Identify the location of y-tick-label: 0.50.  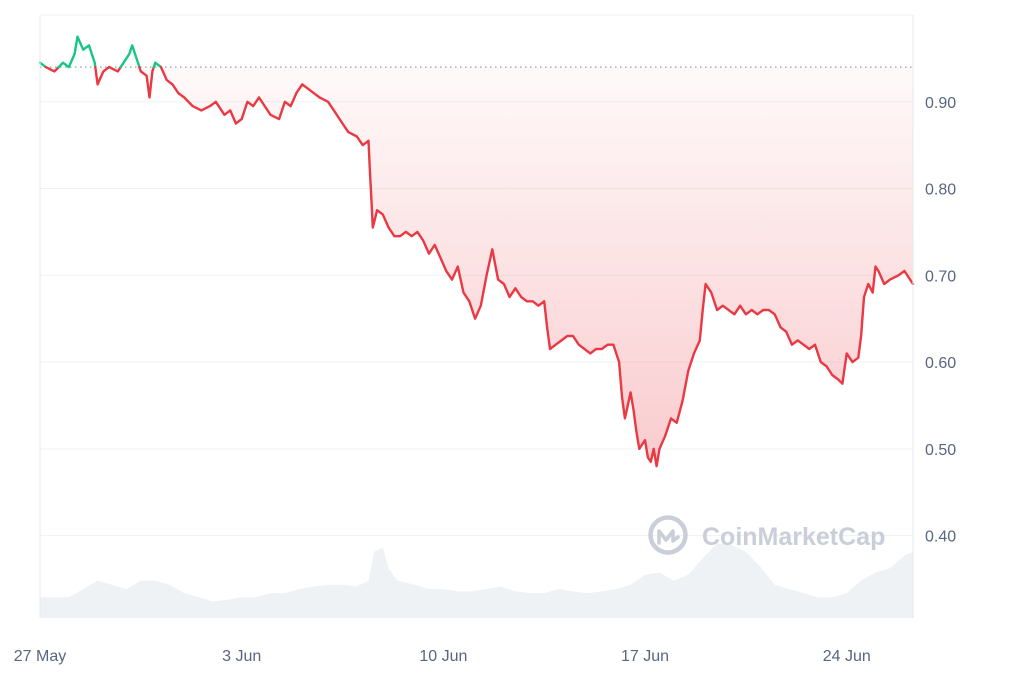
(940, 450).